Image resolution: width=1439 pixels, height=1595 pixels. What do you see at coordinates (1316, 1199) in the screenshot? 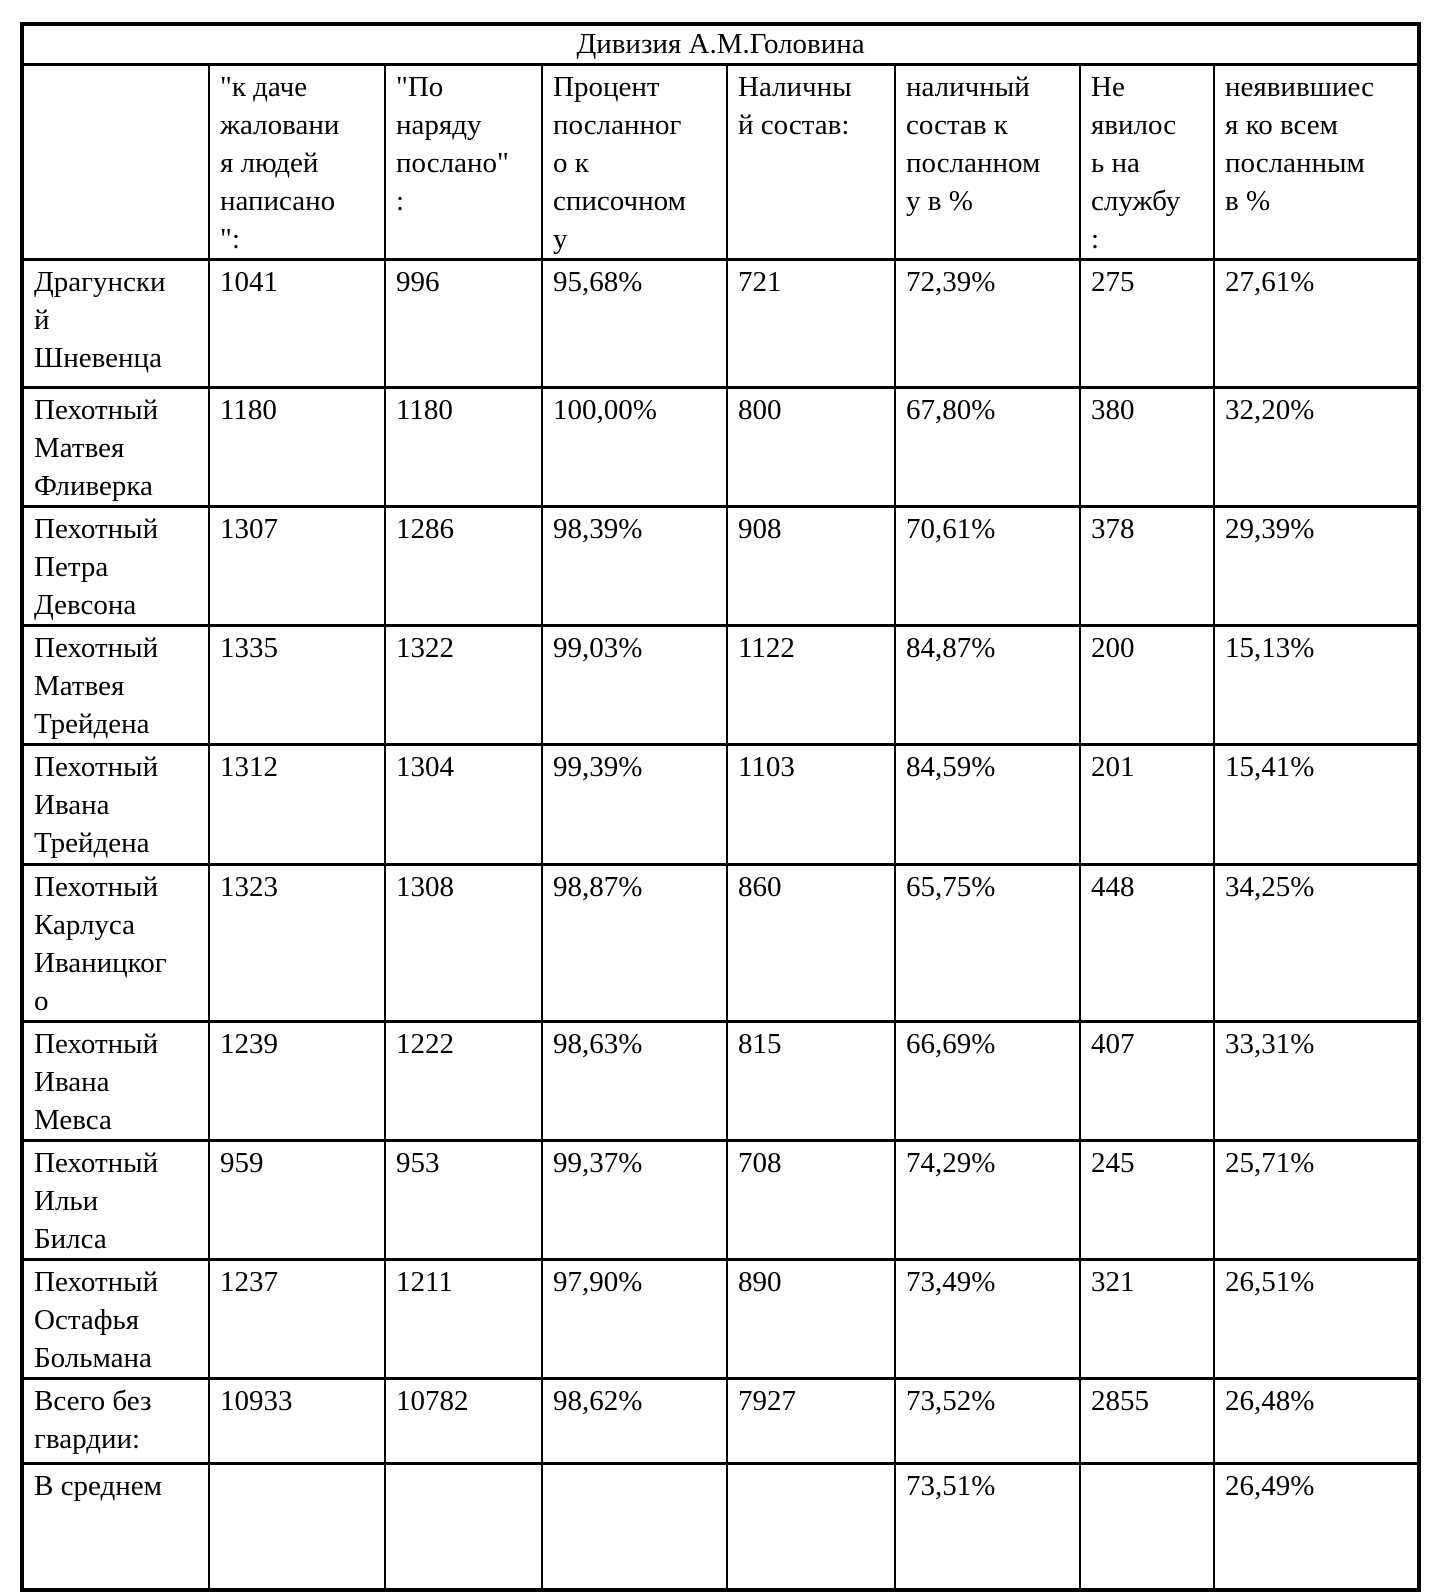
I see `data-cell: 25,71%` at bounding box center [1316, 1199].